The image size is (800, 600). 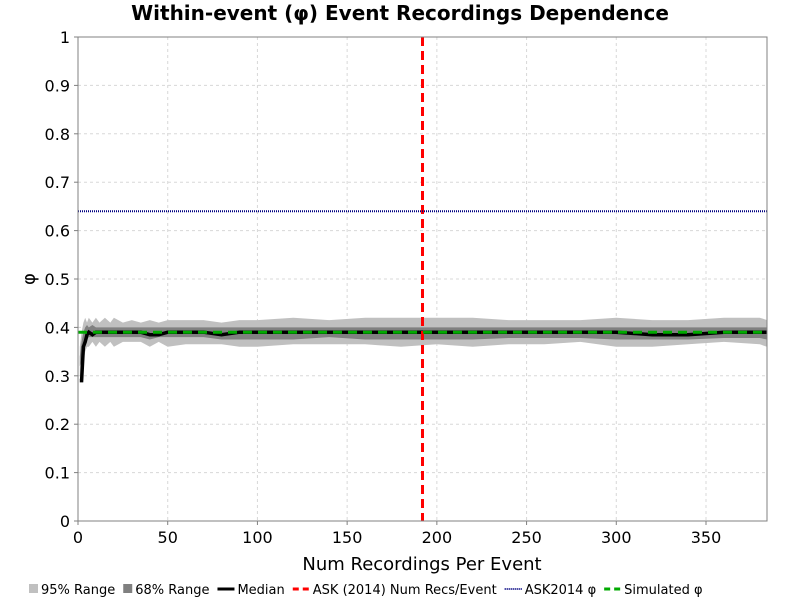 I want to click on y-tick-label: 0.5, so click(x=57, y=279).